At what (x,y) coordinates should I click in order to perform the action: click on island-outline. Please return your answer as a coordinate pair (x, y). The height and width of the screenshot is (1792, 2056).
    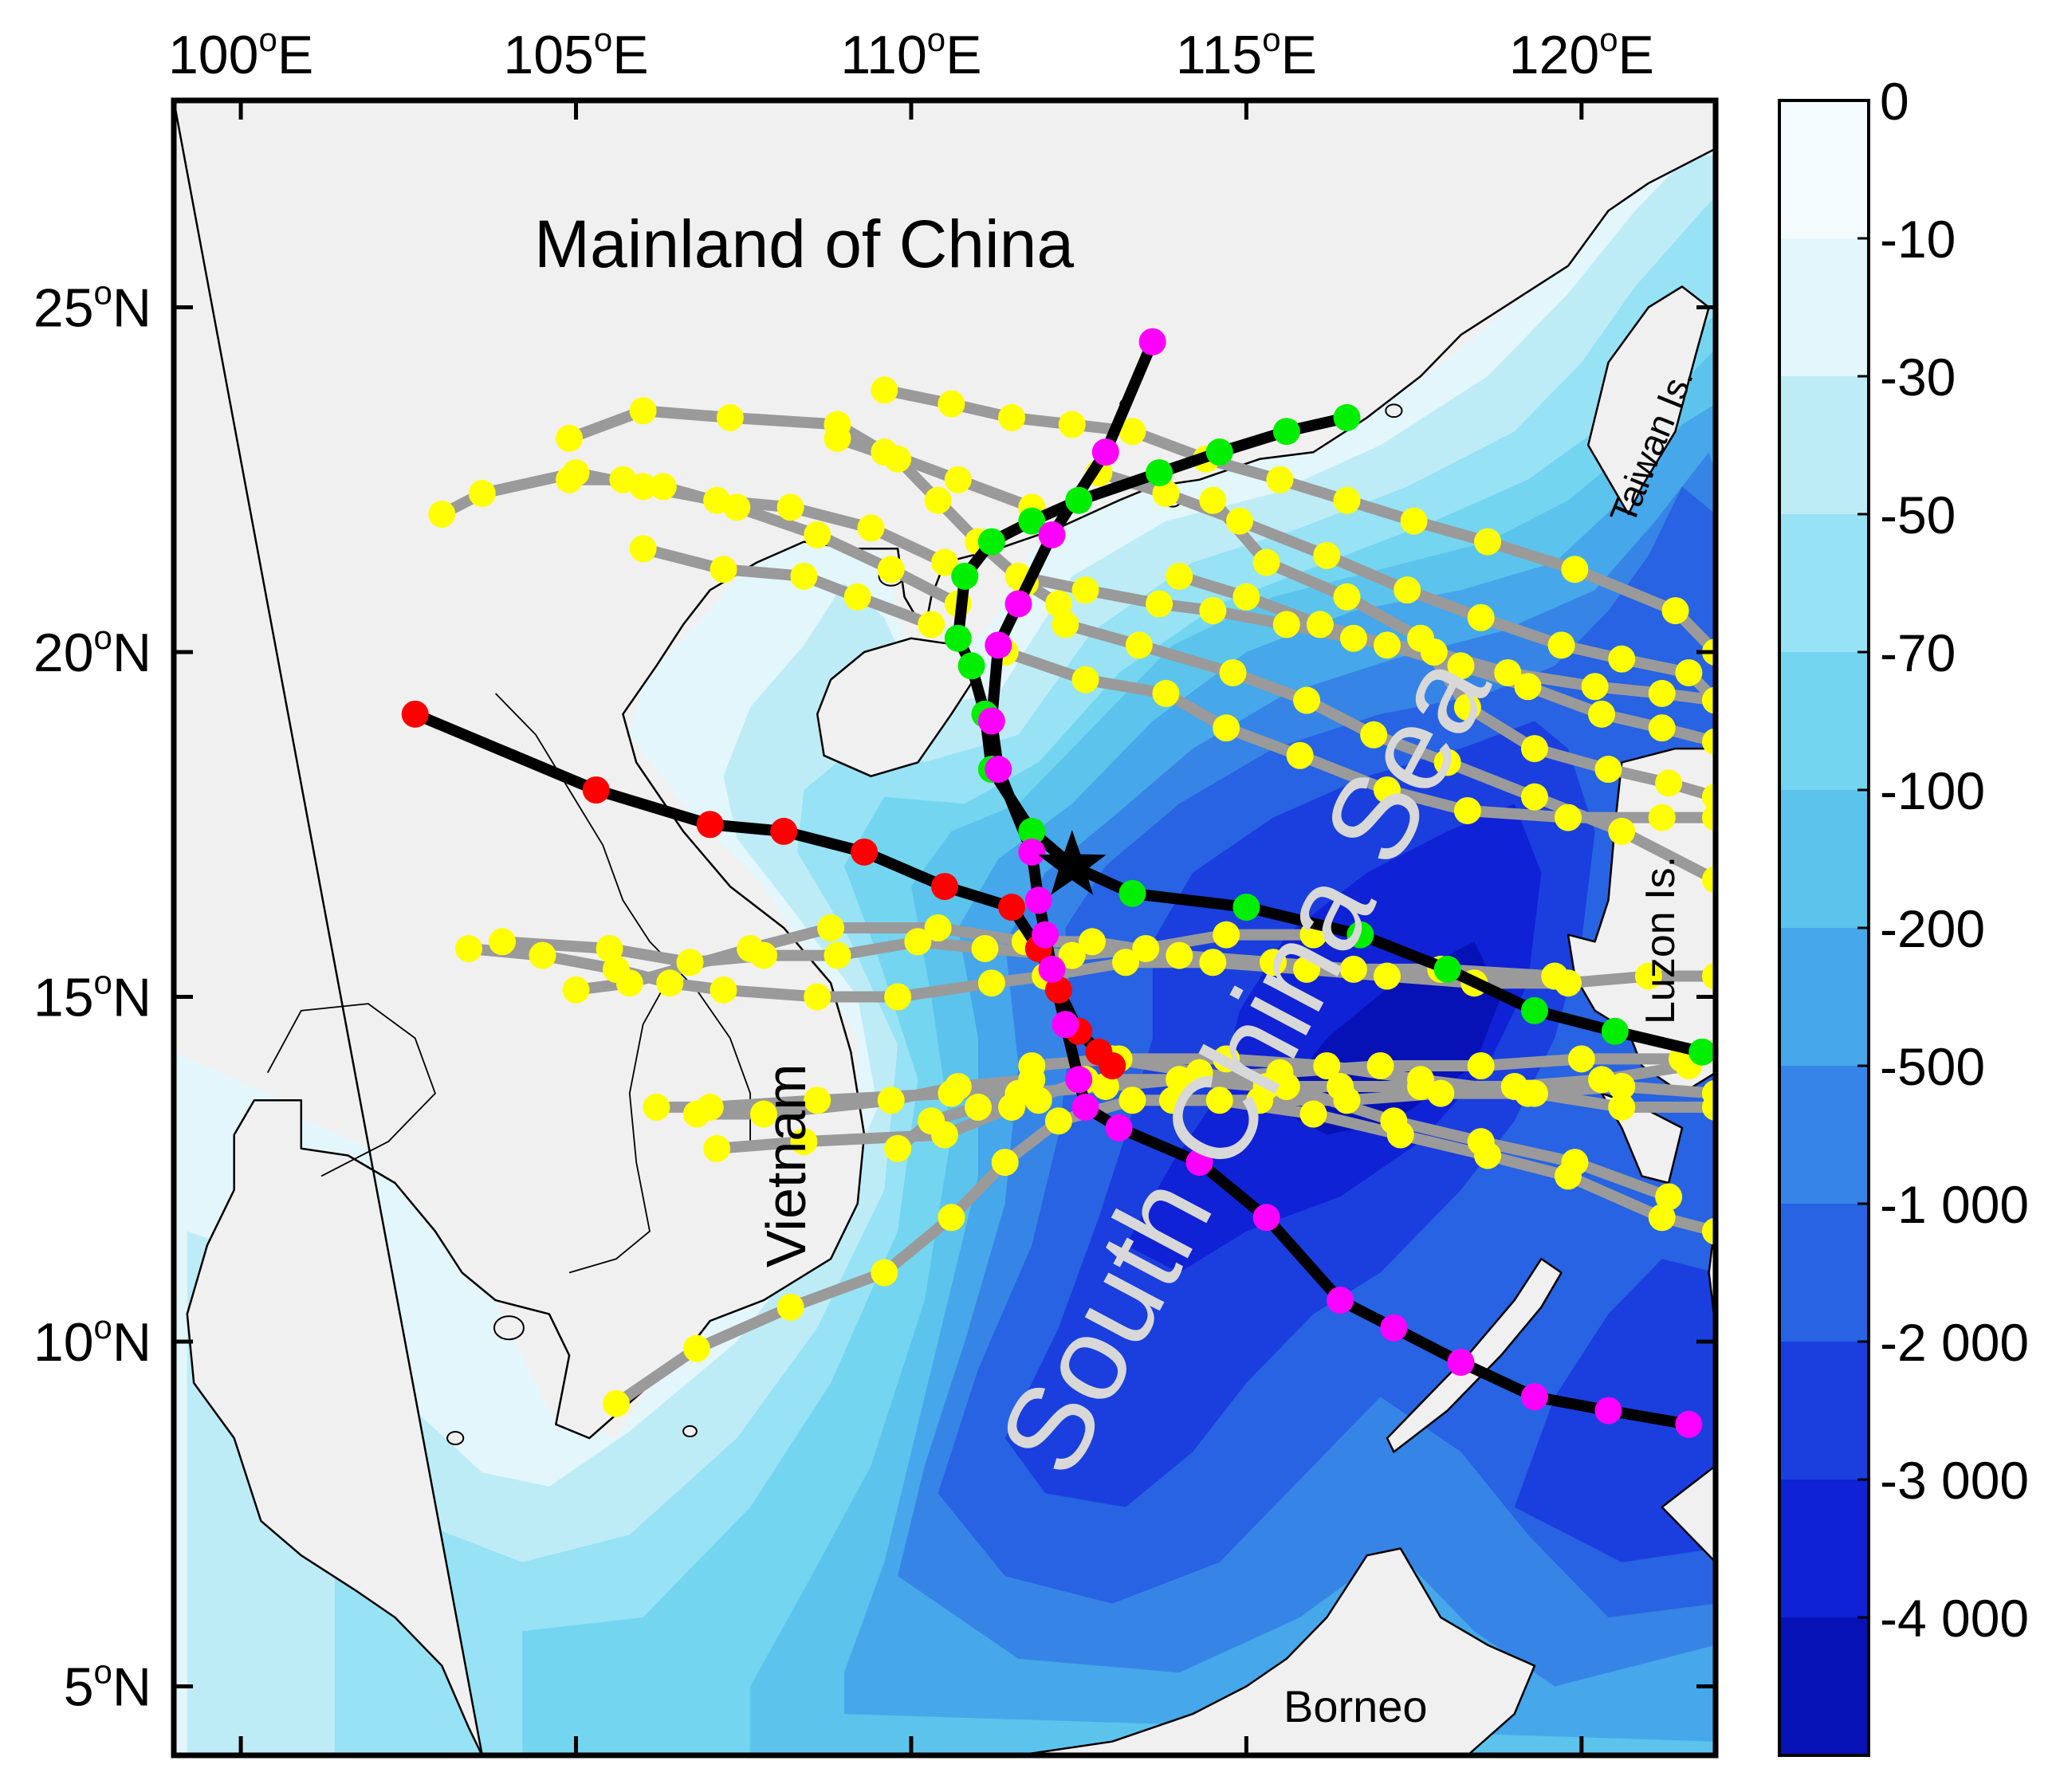
    Looking at the image, I should click on (690, 1432).